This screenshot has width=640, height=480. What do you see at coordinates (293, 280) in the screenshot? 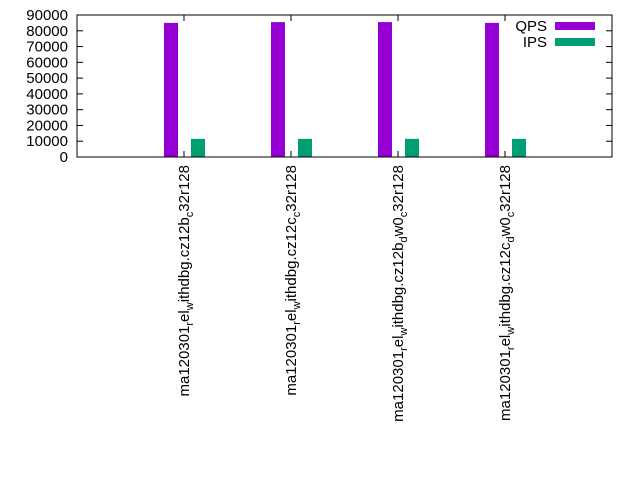
I see `x-category-label: ma120301relwithdbg.cz12cc32r128` at bounding box center [293, 280].